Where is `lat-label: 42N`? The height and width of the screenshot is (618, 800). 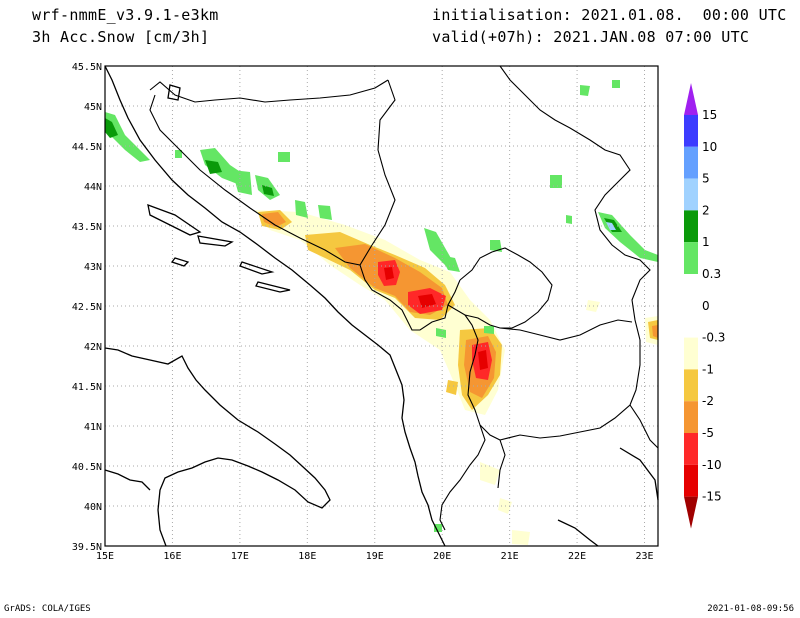
lat-label: 42N is located at coordinates (93, 347).